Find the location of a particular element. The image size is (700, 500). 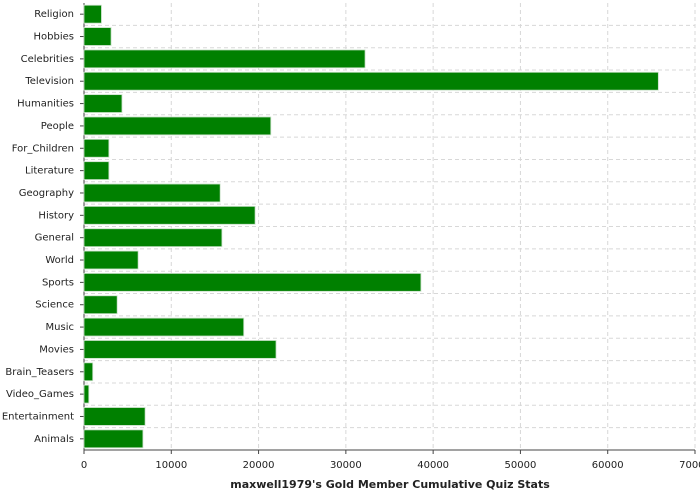

y-tick-label: Television is located at coordinates (49, 81).